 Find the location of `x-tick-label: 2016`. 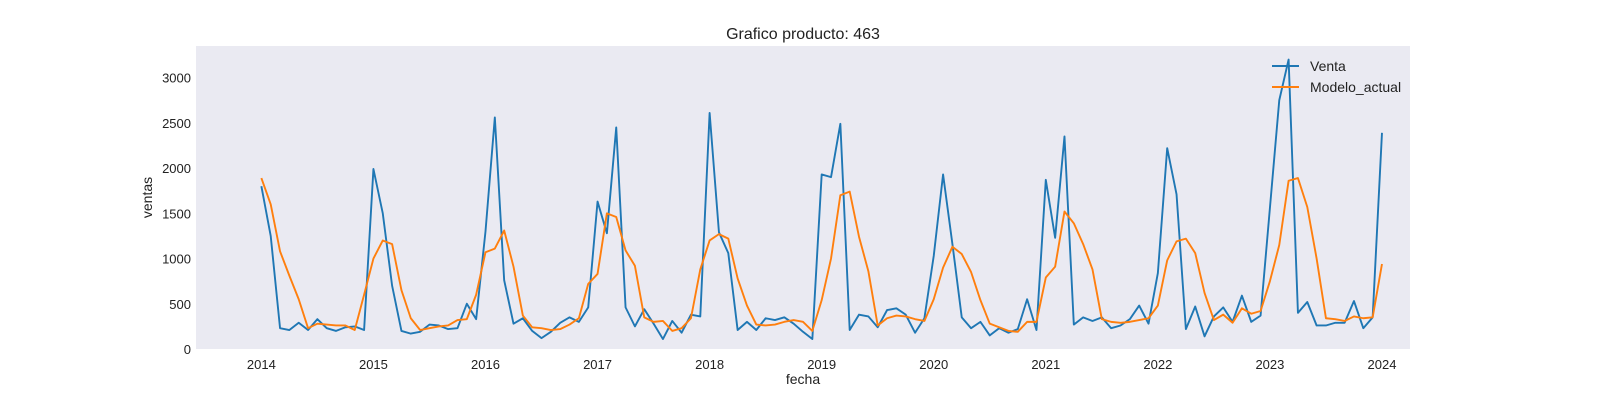

x-tick-label: 2016 is located at coordinates (485, 364).